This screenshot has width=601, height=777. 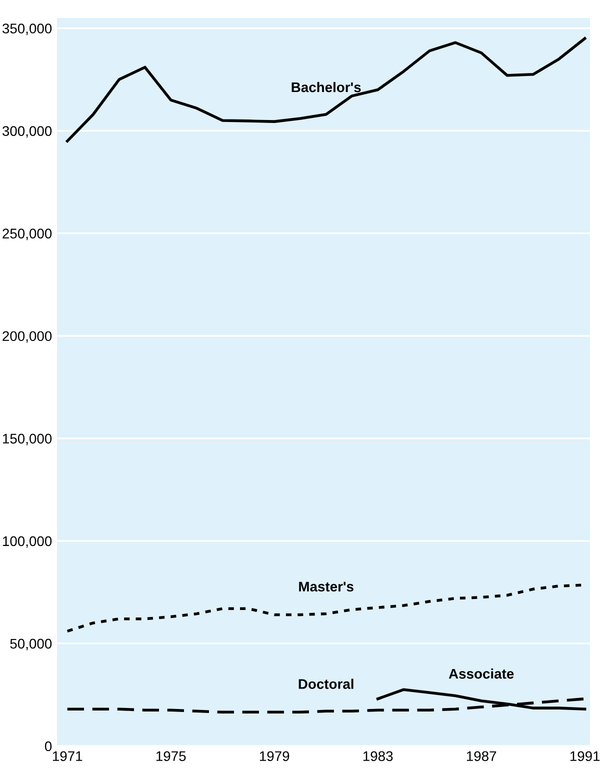 I want to click on line-series, so click(x=326, y=89).